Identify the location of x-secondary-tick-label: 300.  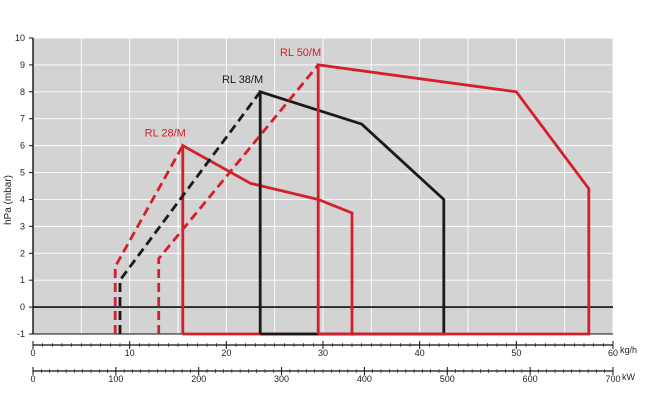
(281, 379).